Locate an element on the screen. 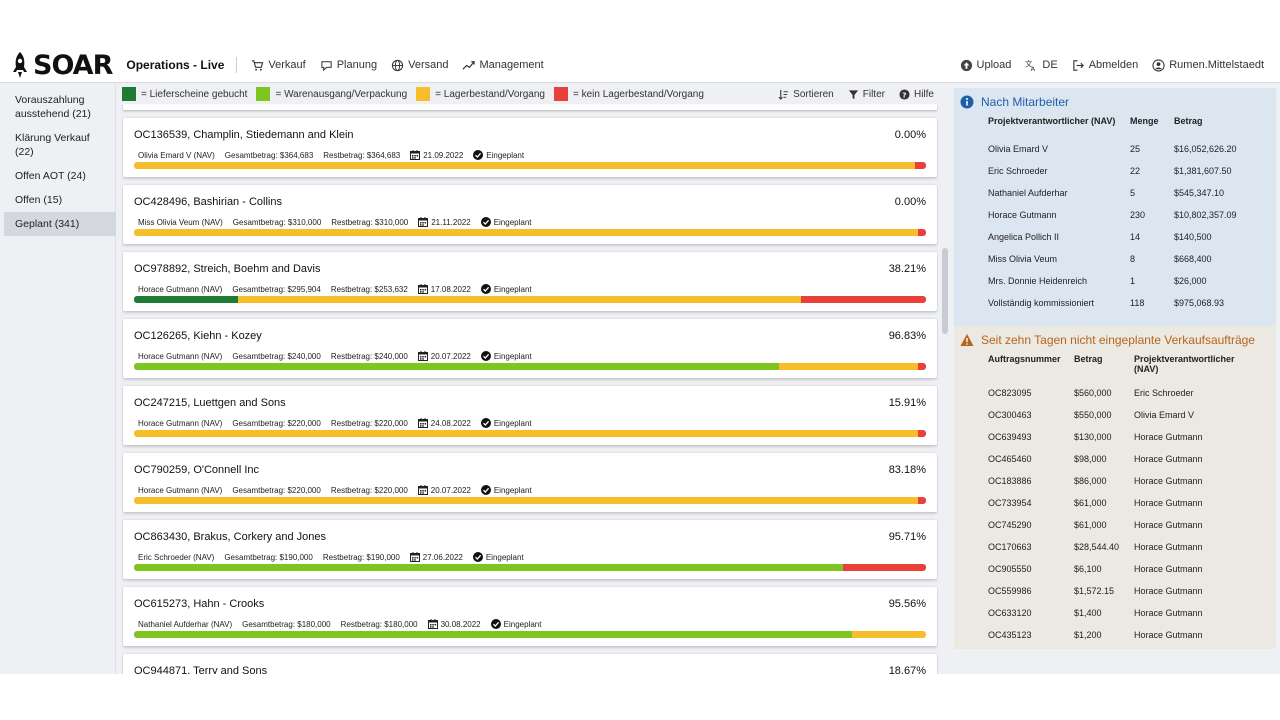 This screenshot has height=720, width=1280. unplanned-row: OC633120 $1,400 Horace Gutmann is located at coordinates (1112, 613).